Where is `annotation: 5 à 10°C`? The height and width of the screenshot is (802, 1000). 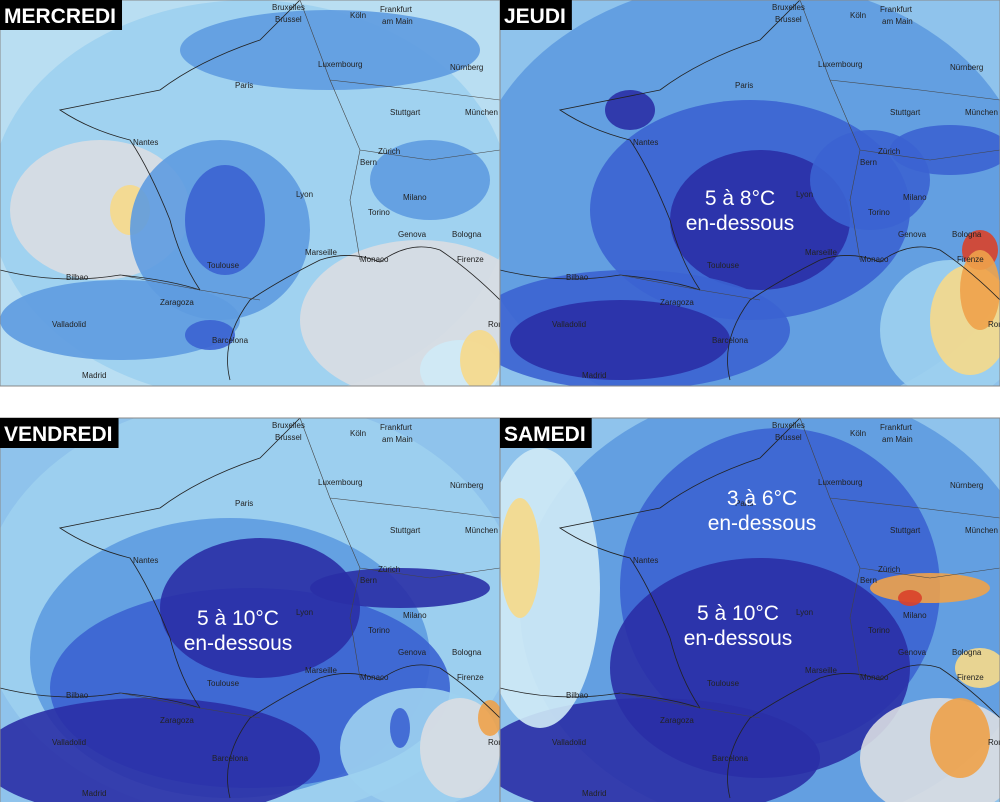 annotation: 5 à 10°C is located at coordinates (238, 618).